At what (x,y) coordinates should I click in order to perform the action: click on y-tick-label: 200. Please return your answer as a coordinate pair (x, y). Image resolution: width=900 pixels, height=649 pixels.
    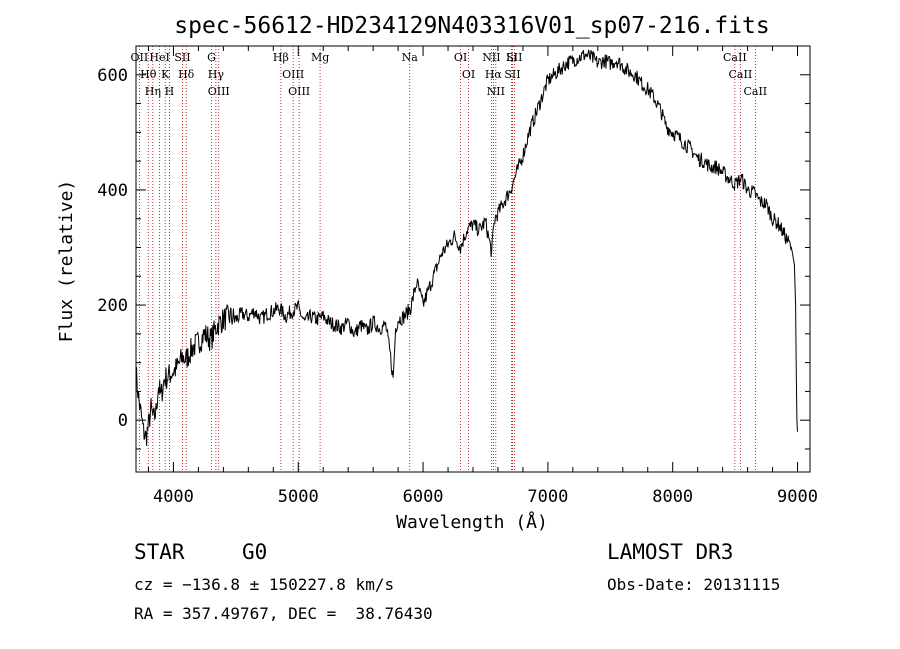
    Looking at the image, I should click on (112, 306).